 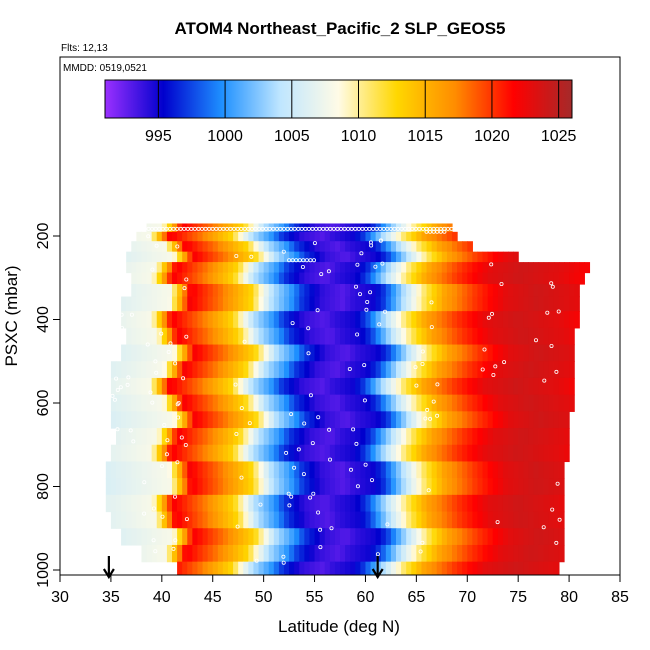 What do you see at coordinates (158, 136) in the screenshot?
I see `colorbar-tick-label-0: 995` at bounding box center [158, 136].